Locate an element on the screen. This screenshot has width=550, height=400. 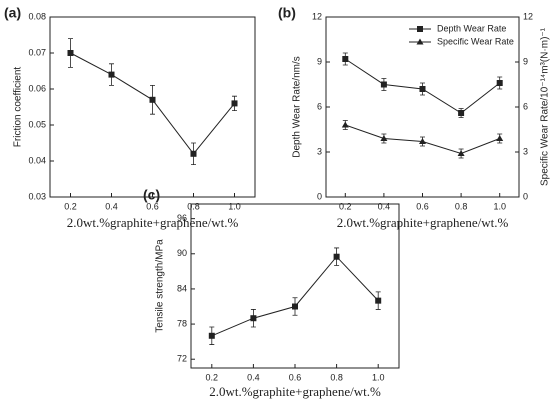
y2-axis-label: Specific Wear Rate/10⁻¹⁴m³(N·m)⁻¹ is located at coordinates (545, 106).